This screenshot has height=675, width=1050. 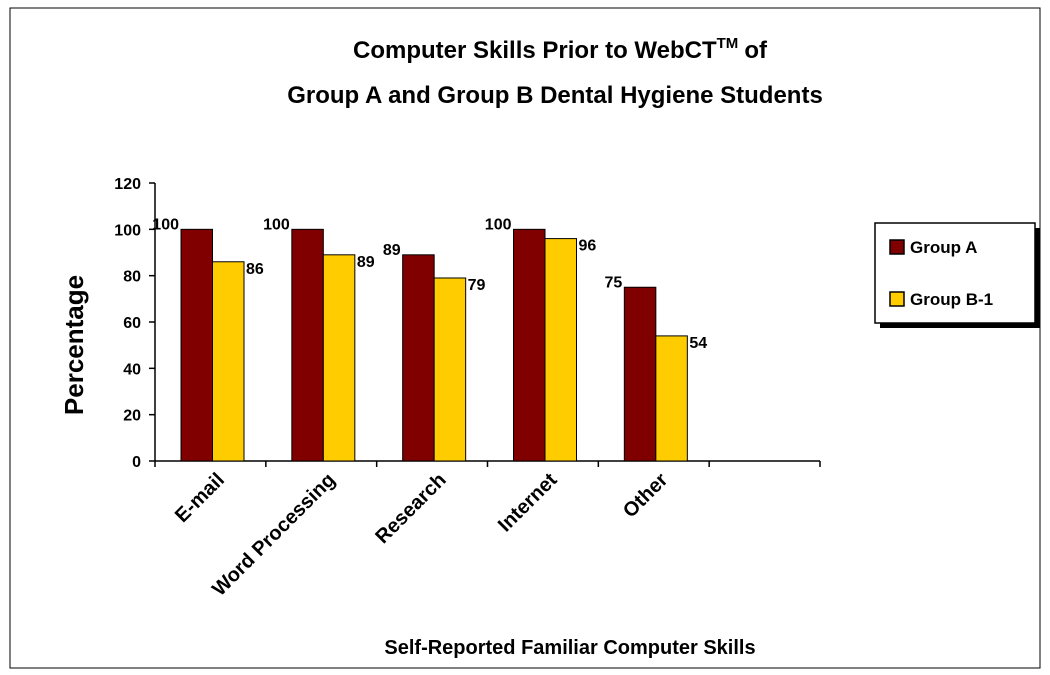 I want to click on y-axis-title: Percentage, so click(x=74, y=345).